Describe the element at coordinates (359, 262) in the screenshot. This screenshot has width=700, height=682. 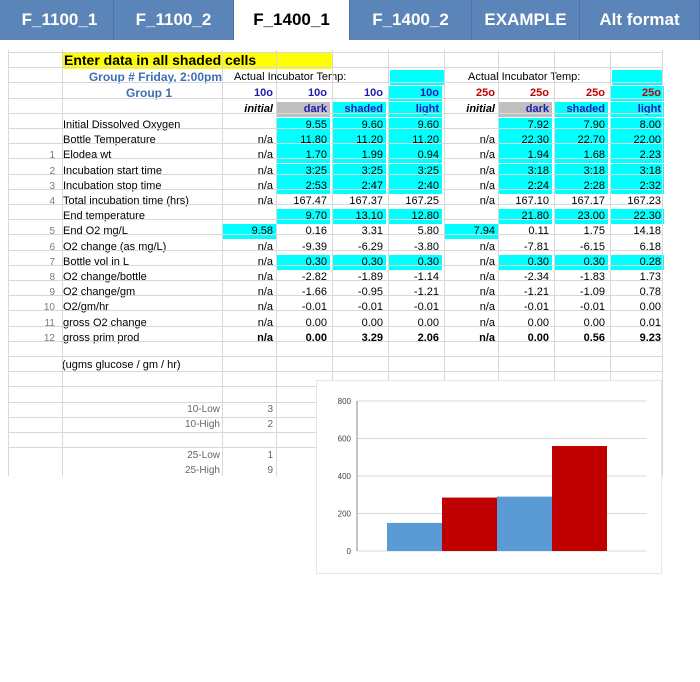
I see `cell-10-shaded: 0.30` at that location.